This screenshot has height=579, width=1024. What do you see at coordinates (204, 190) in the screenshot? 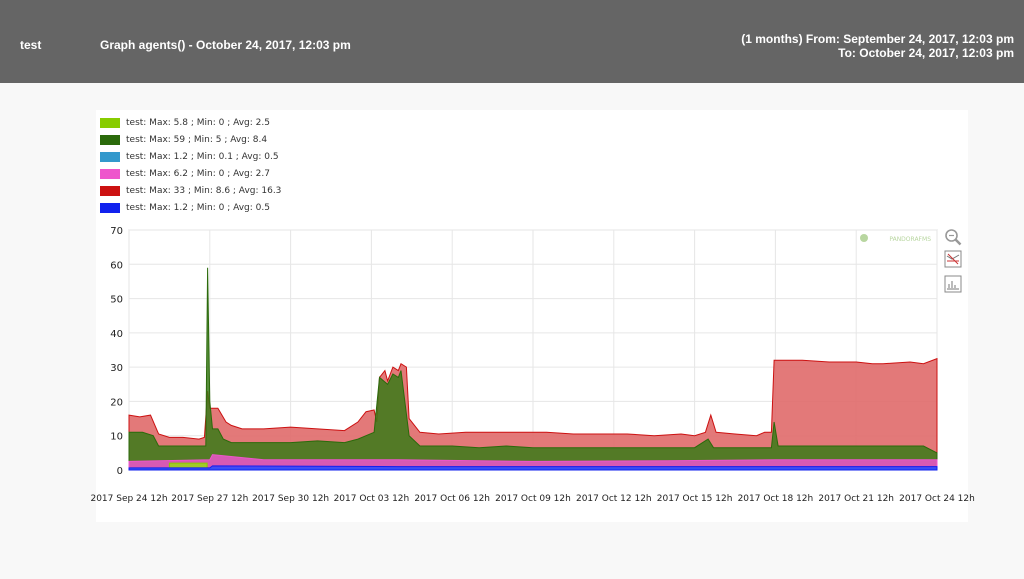
I see `legend-label: test: Max: 33 ; Min: 8.6 ; Avg: 16.3` at bounding box center [204, 190].